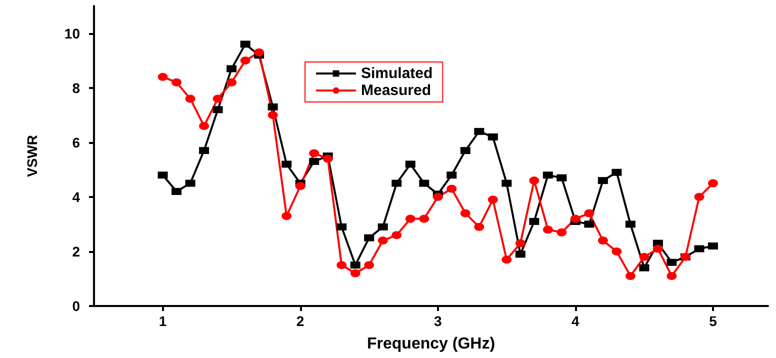 This screenshot has width=776, height=358. I want to click on y-axis-title: VSWR, so click(32, 156).